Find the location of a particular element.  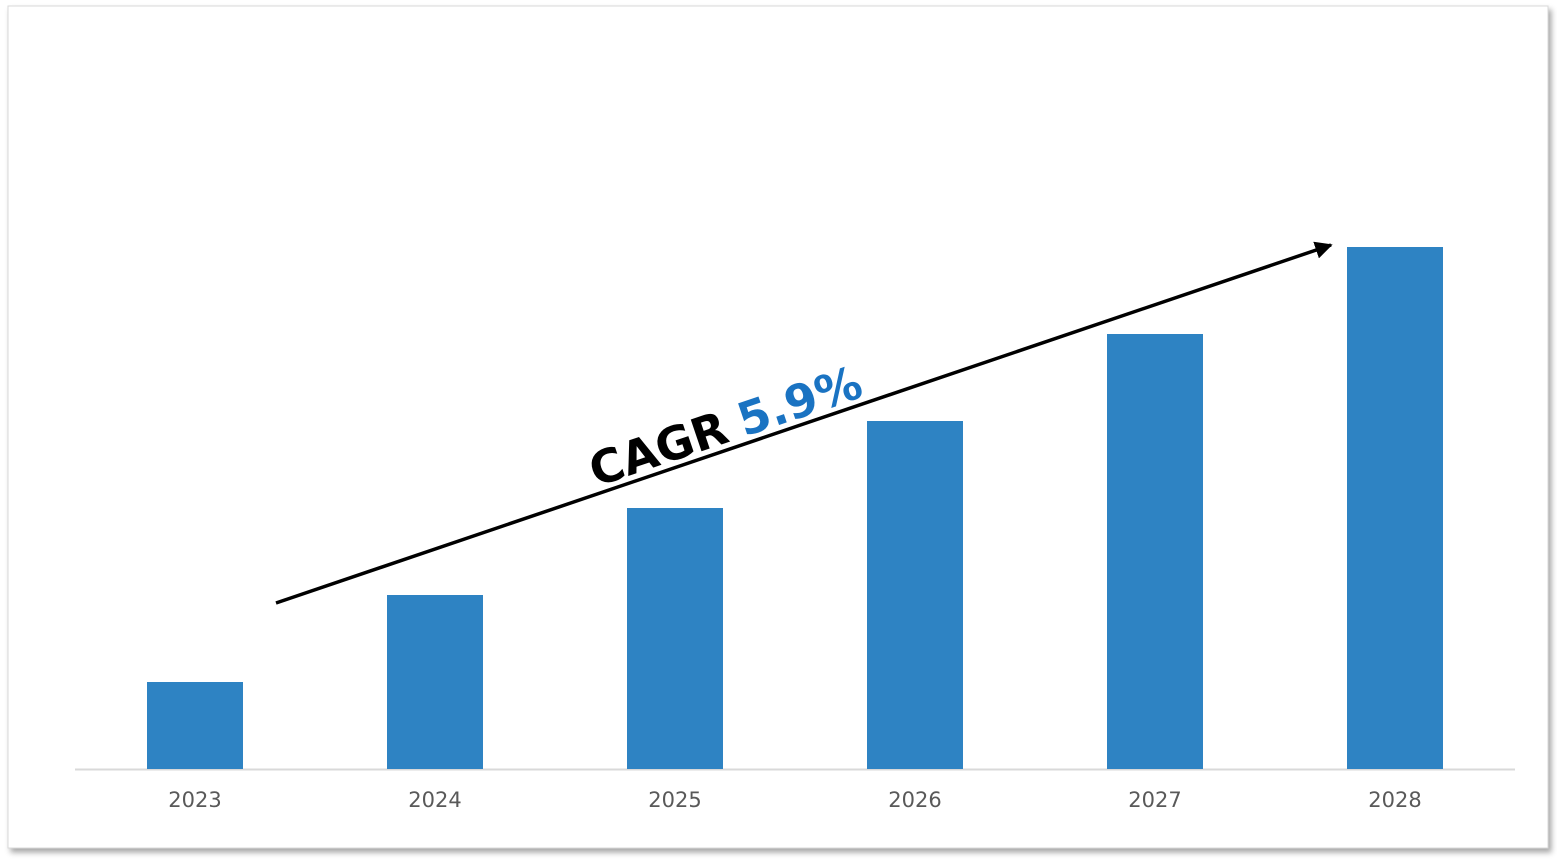

x-tick-label: 2027 is located at coordinates (1154, 800).